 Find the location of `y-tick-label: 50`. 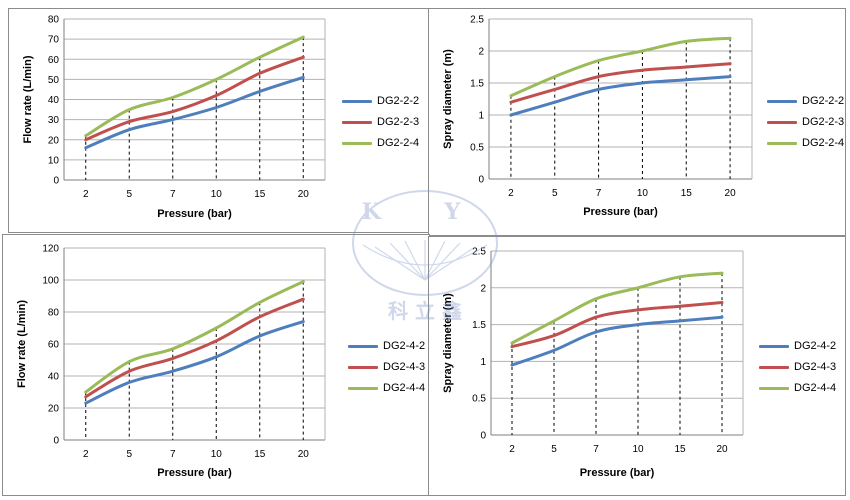

y-tick-label: 50 is located at coordinates (54, 80).